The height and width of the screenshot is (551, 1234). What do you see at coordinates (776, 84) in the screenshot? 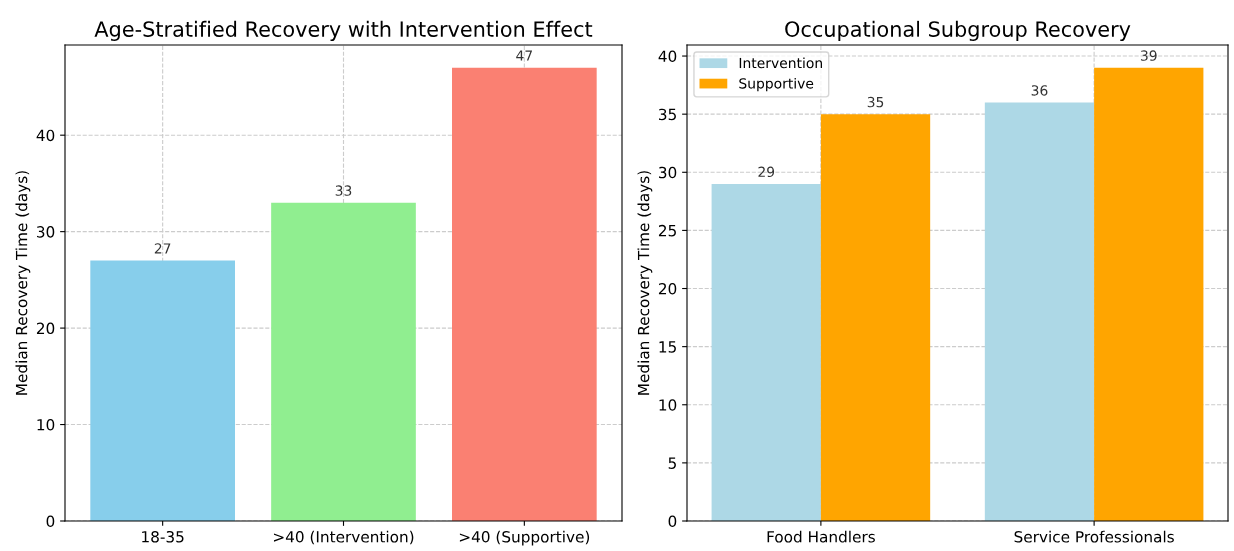
I see `legend-label: Supportive` at bounding box center [776, 84].